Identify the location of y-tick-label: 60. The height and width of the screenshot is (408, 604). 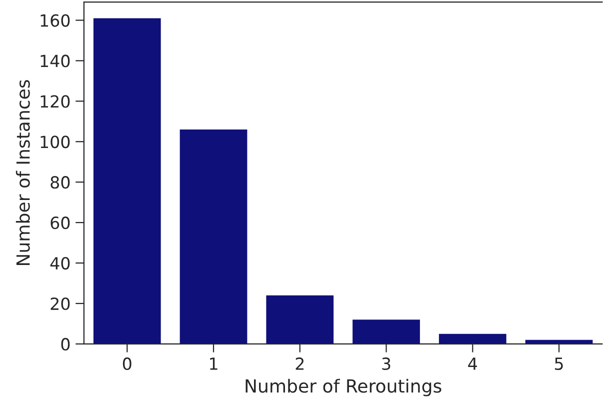
(60, 223).